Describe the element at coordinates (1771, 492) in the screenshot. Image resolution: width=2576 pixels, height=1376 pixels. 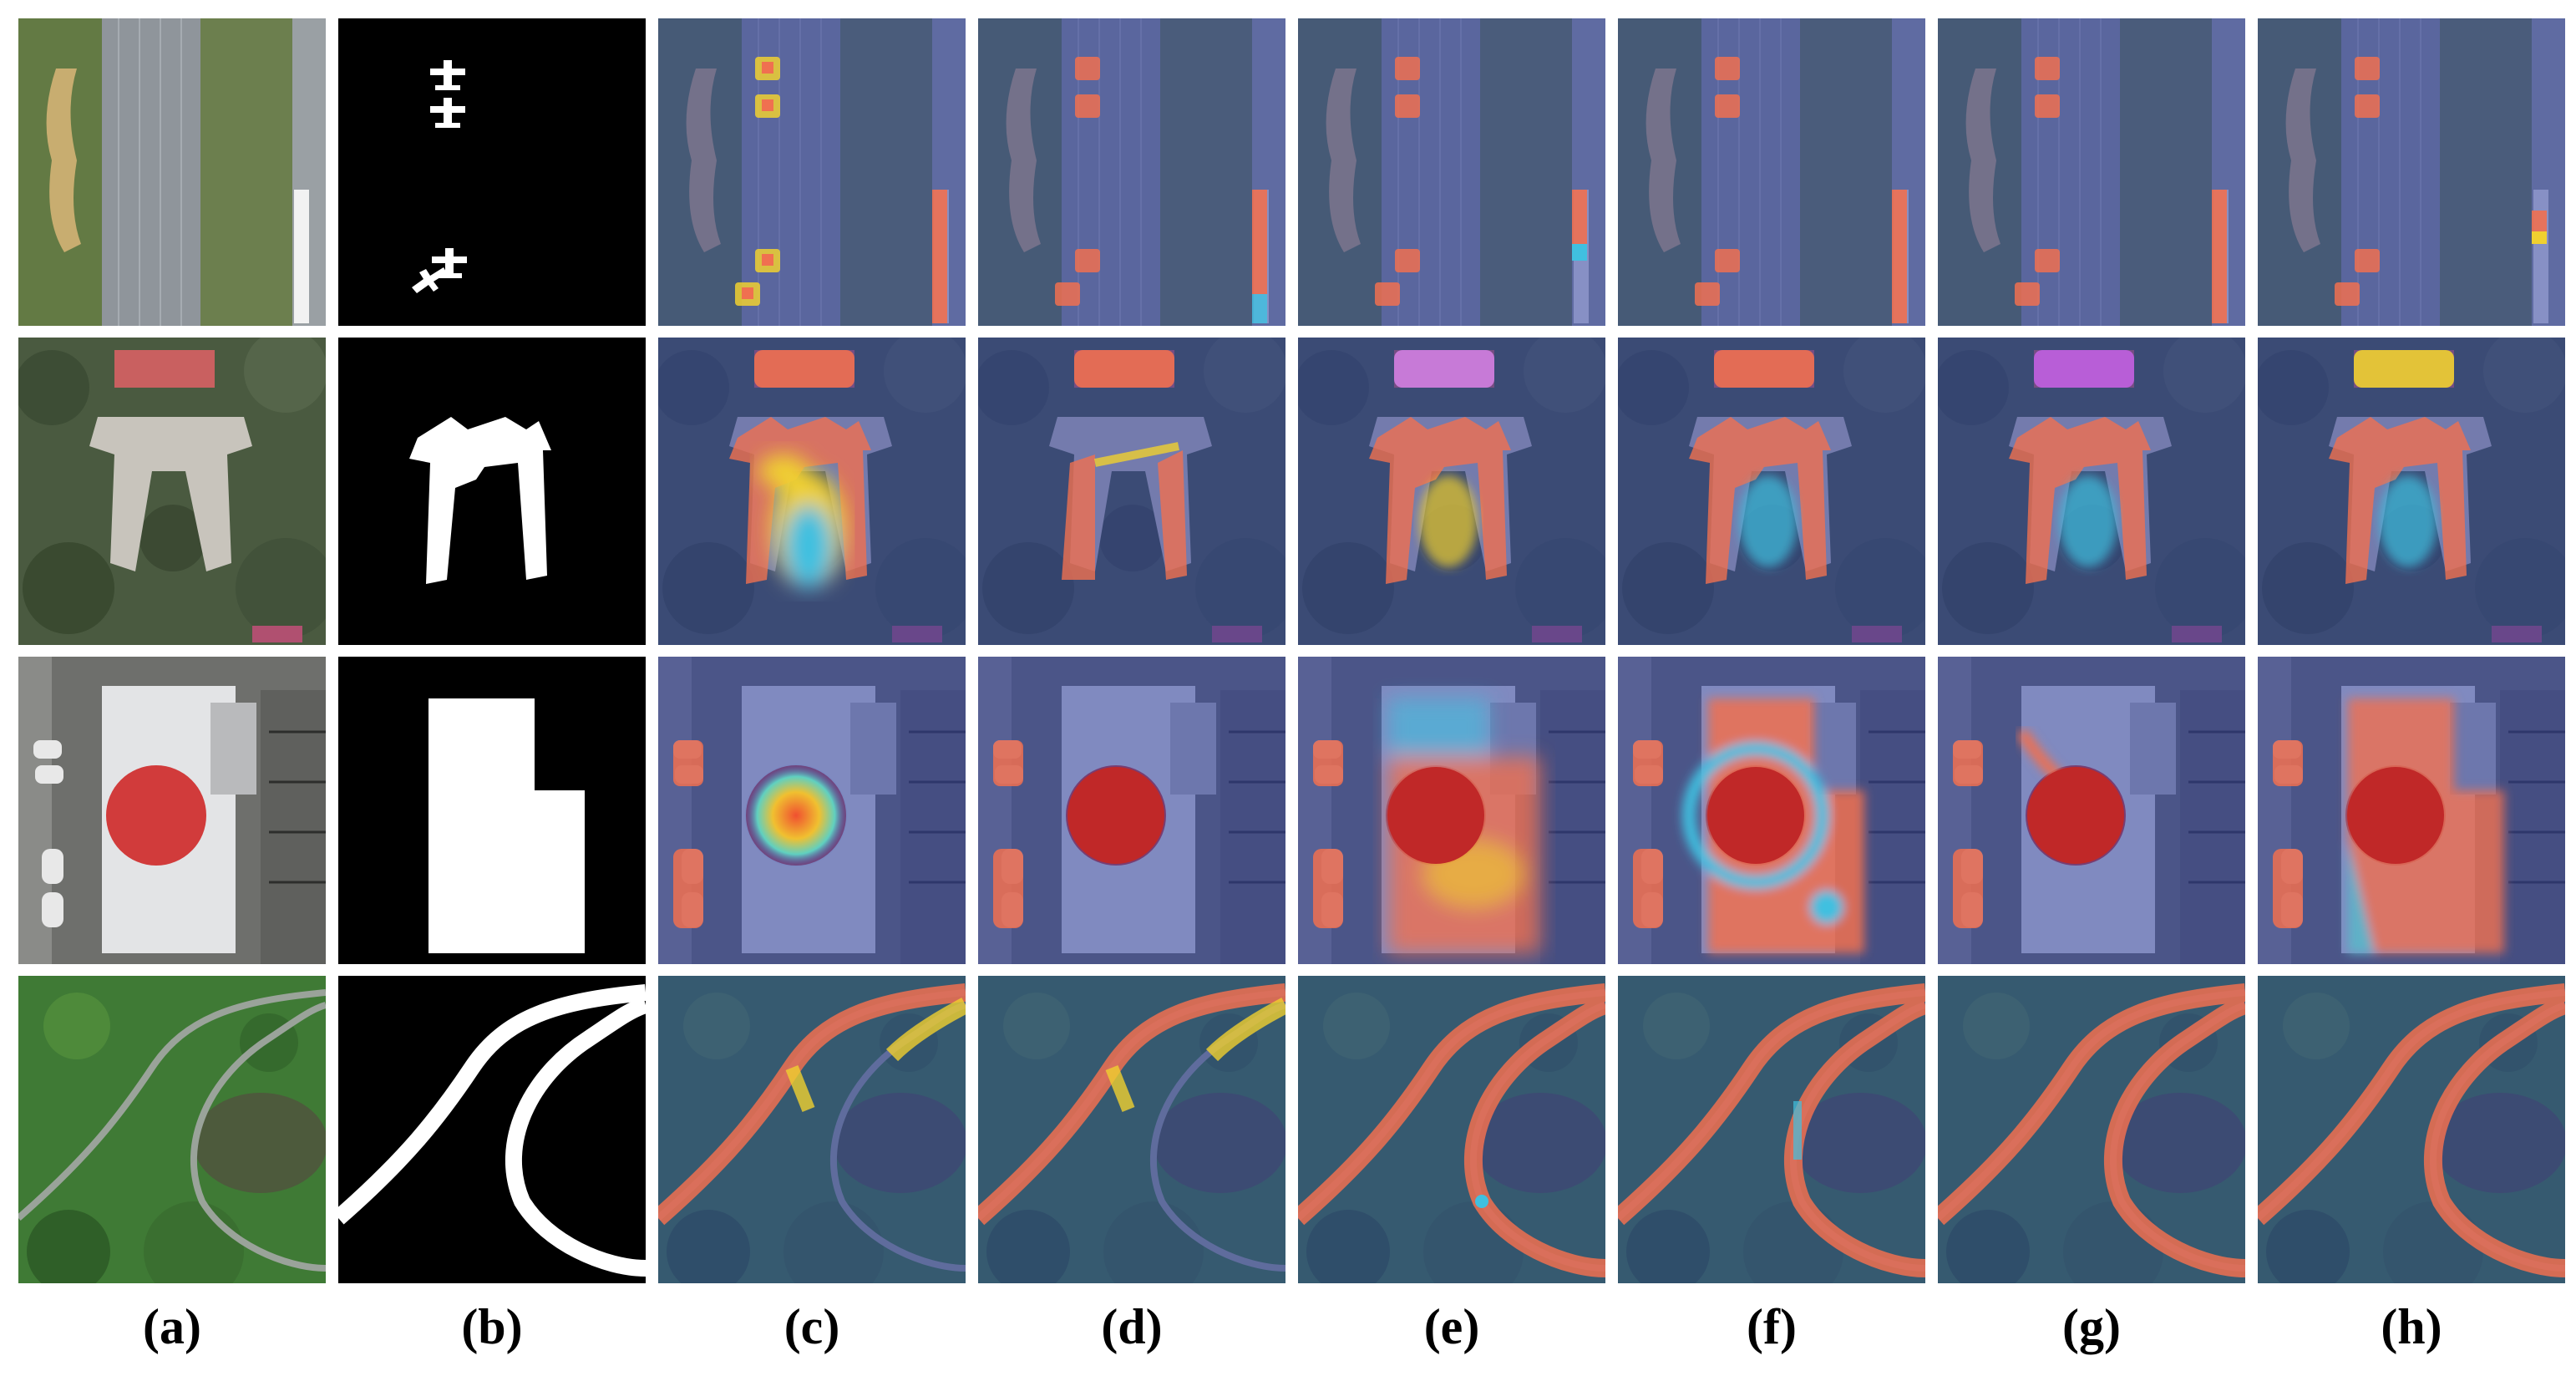
I see `panel-building-f` at that location.